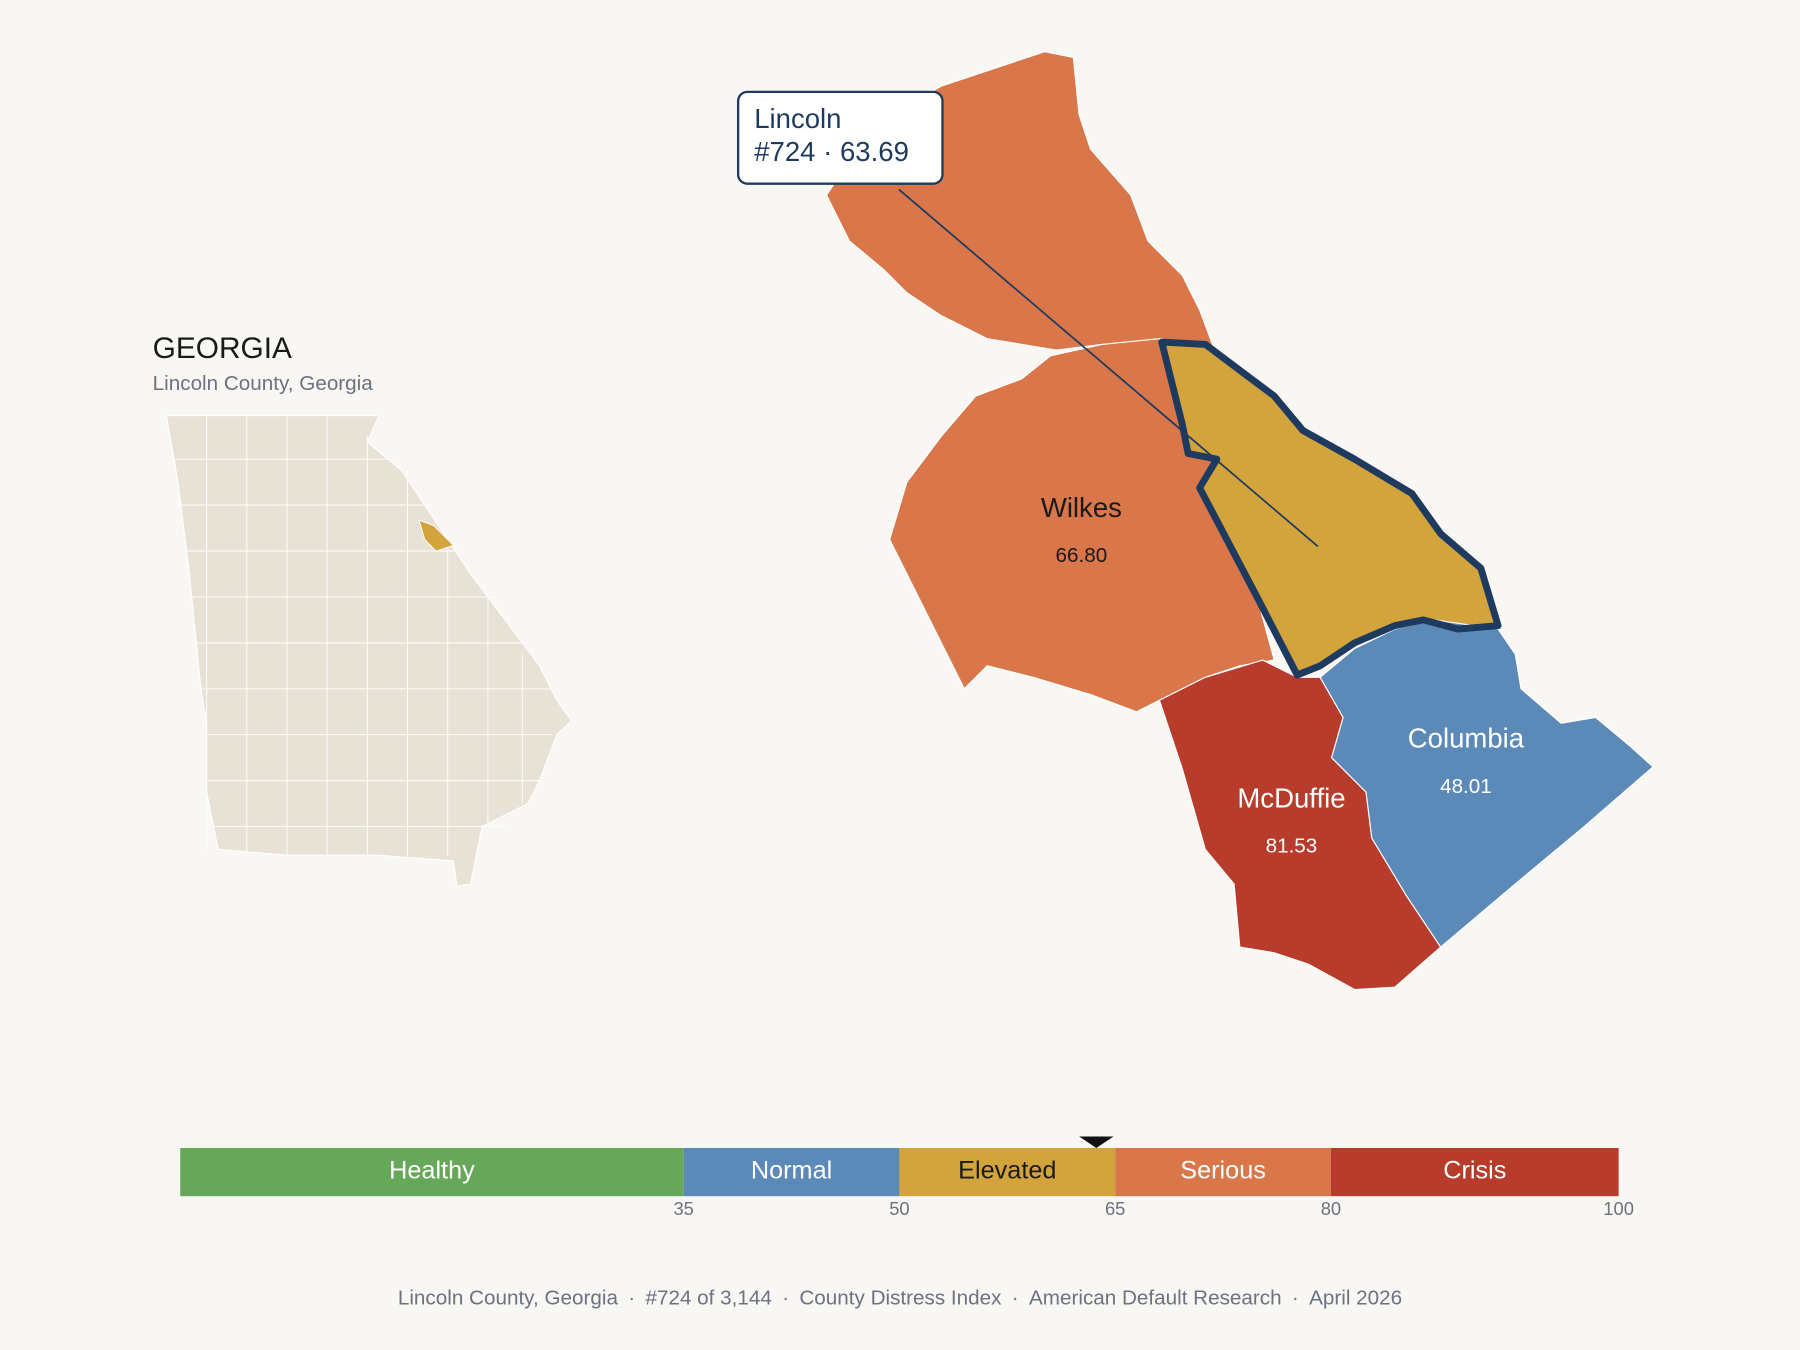  Describe the element at coordinates (1466, 738) in the screenshot. I see `county-name: Columbia` at that location.